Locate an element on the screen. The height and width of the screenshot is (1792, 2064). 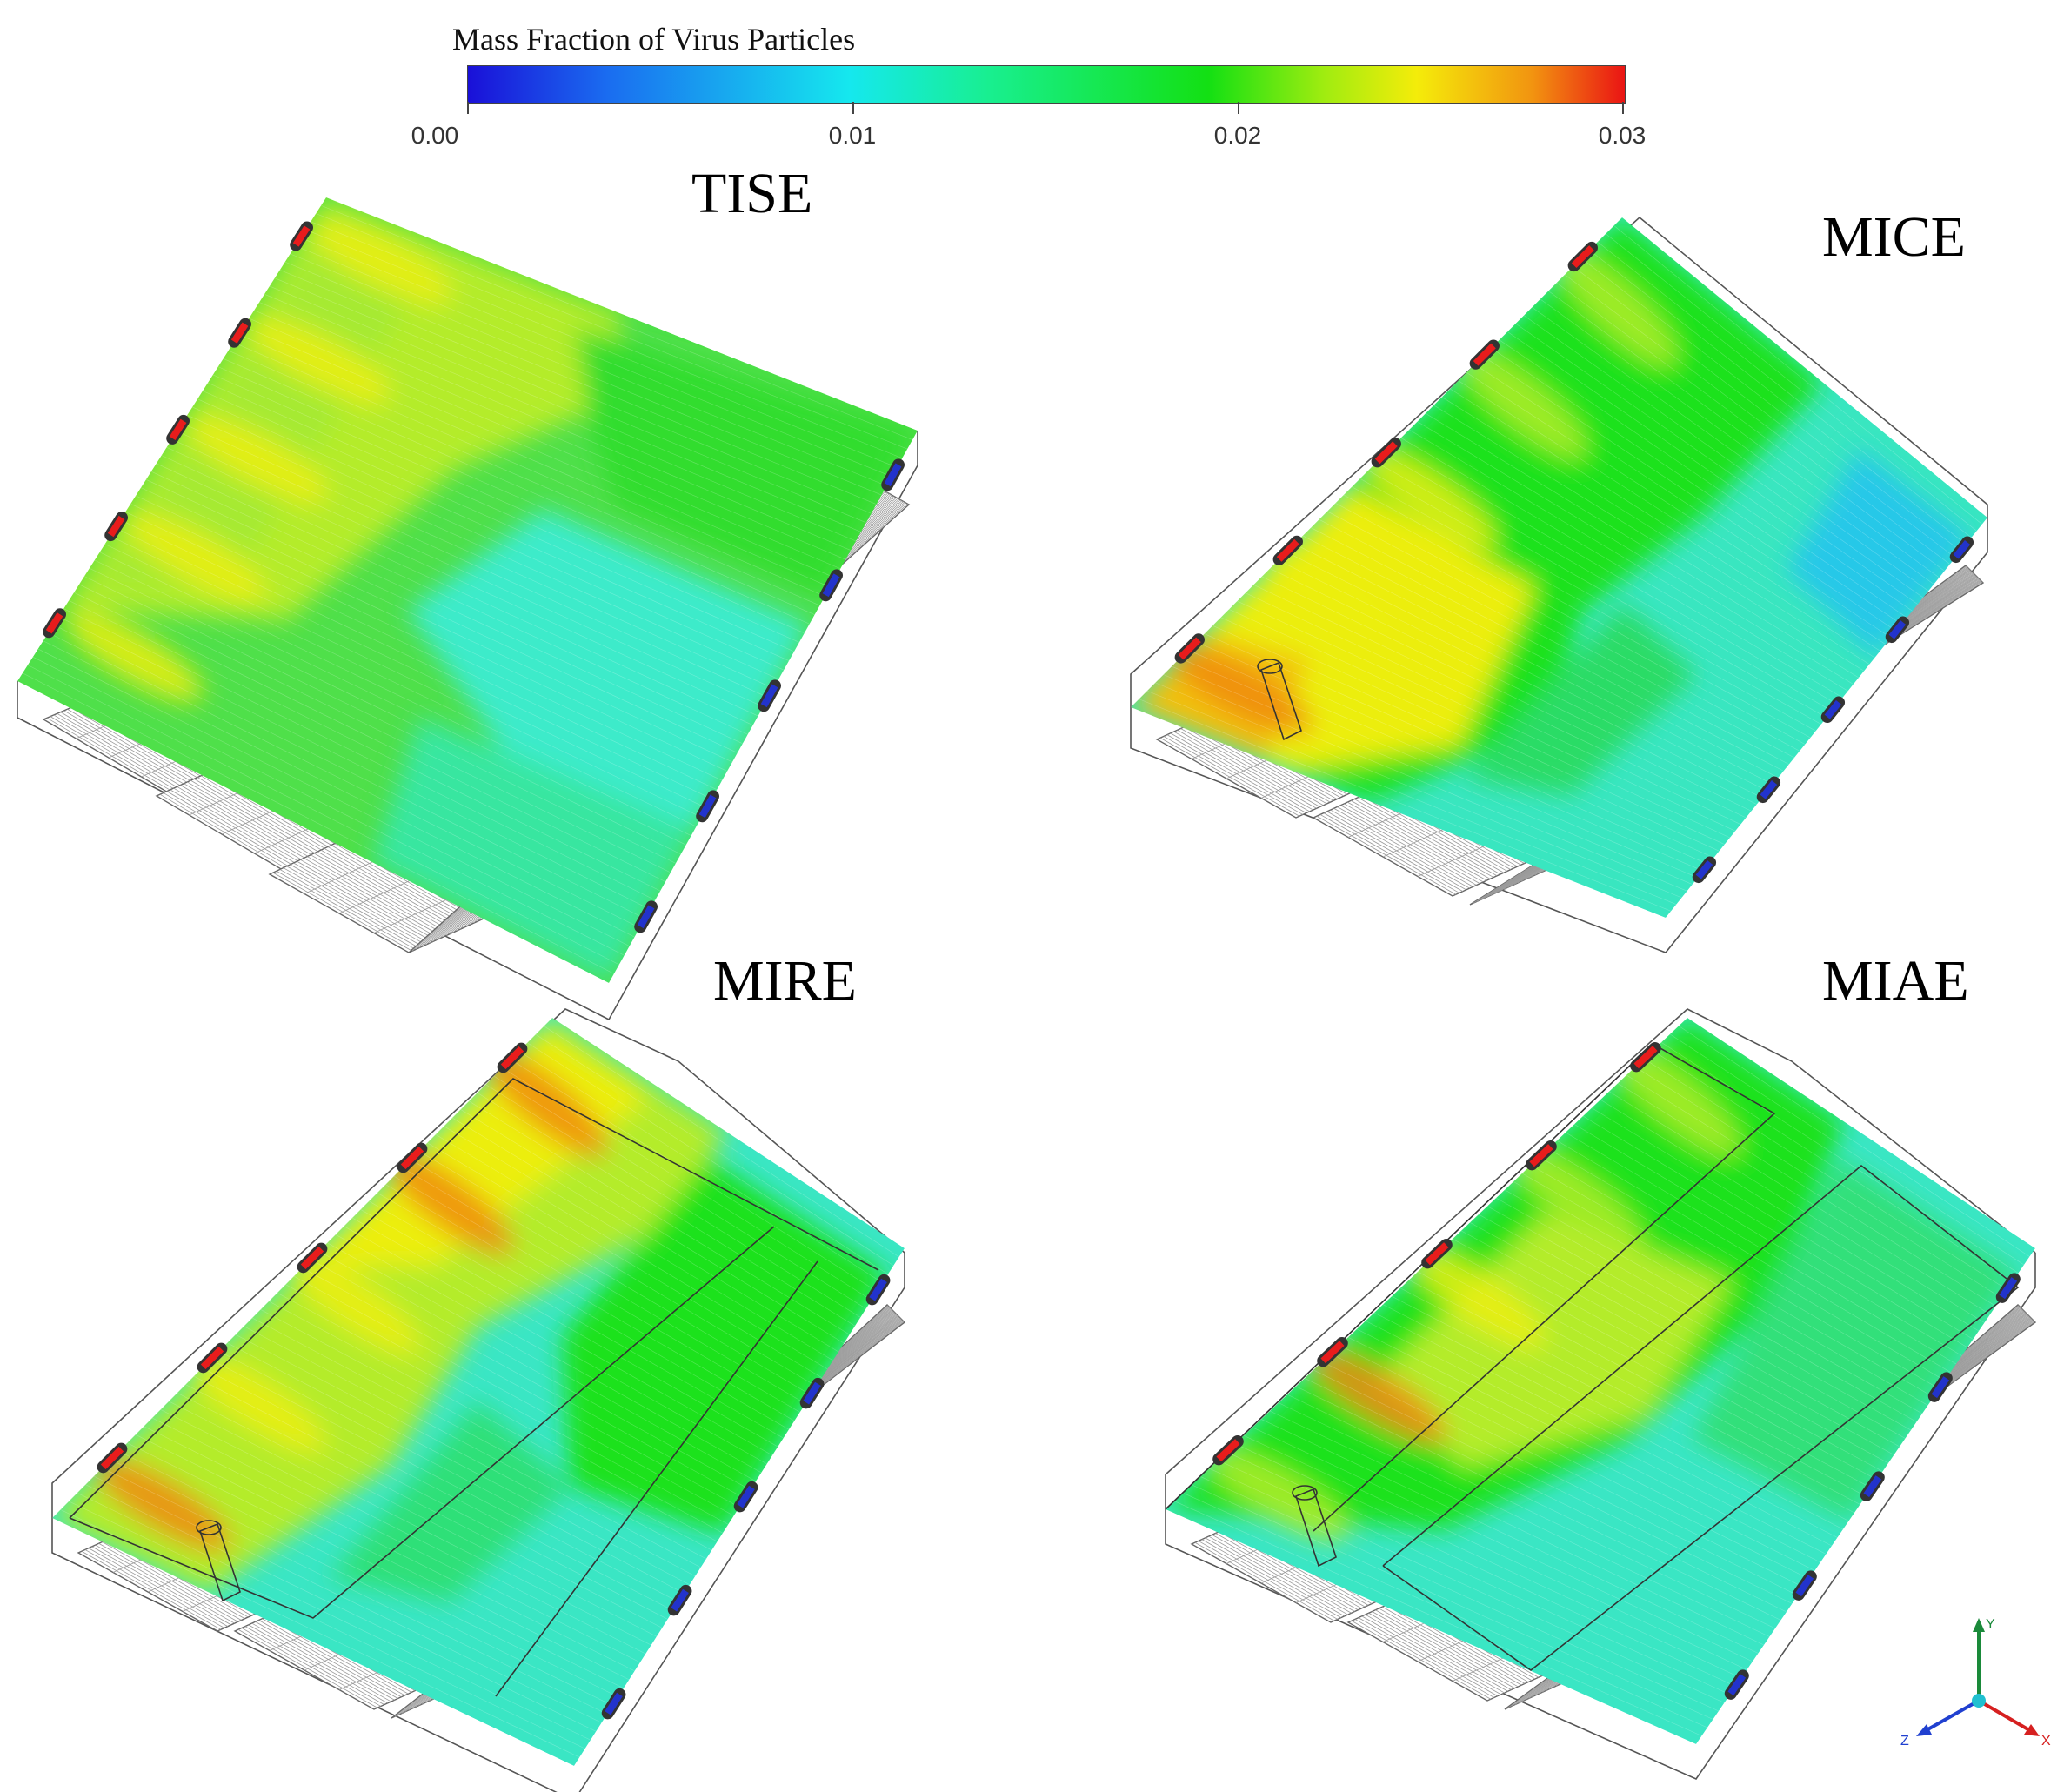
panel-title-miae: MIAE is located at coordinates (1895, 981).